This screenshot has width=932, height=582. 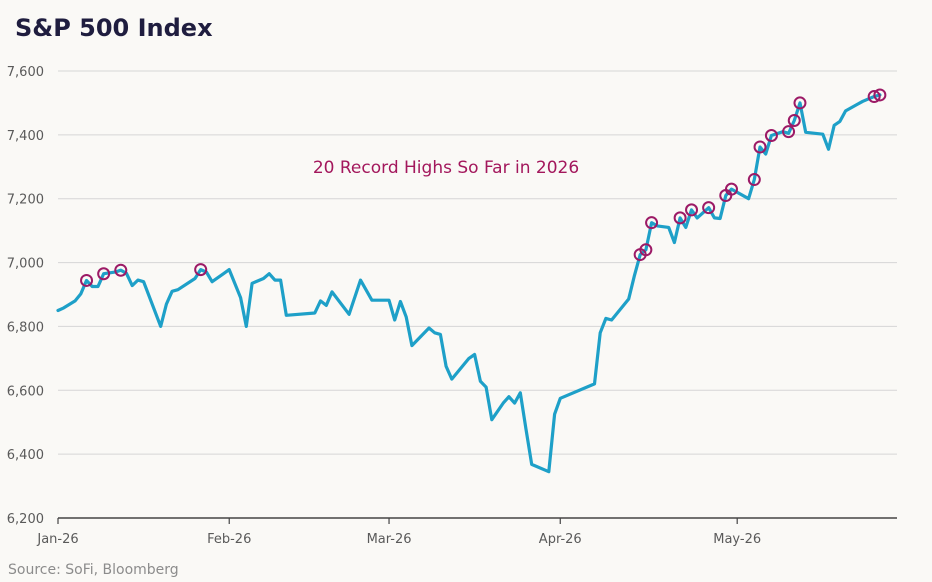 I want to click on y-tick-label: 7,400, so click(x=25, y=136).